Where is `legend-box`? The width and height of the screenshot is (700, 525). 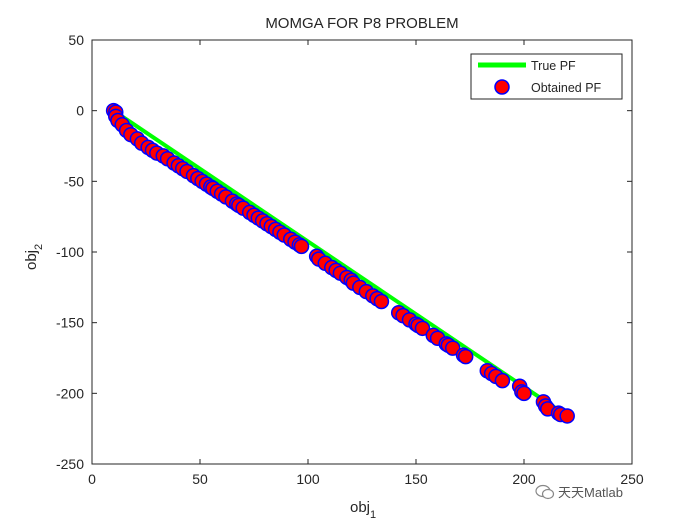 legend-box is located at coordinates (546, 76).